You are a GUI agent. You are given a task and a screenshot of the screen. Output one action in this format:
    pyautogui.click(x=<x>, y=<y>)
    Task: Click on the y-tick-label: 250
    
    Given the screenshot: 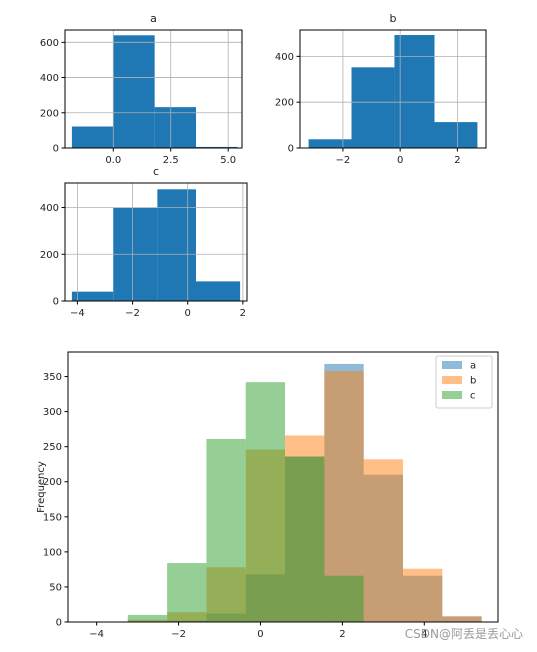 What is the action you would take?
    pyautogui.click(x=52, y=447)
    